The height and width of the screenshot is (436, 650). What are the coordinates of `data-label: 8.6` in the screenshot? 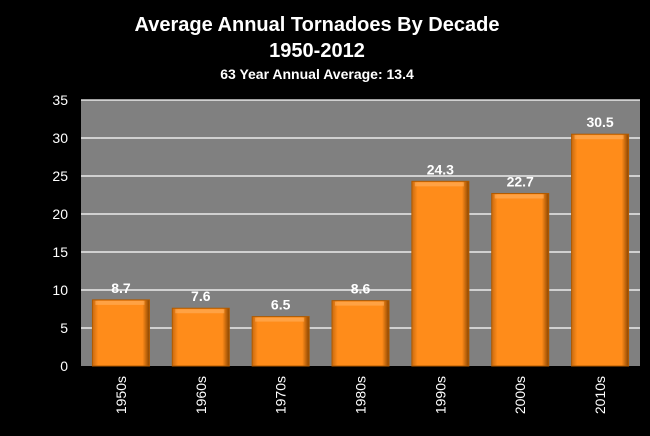 It's located at (361, 289).